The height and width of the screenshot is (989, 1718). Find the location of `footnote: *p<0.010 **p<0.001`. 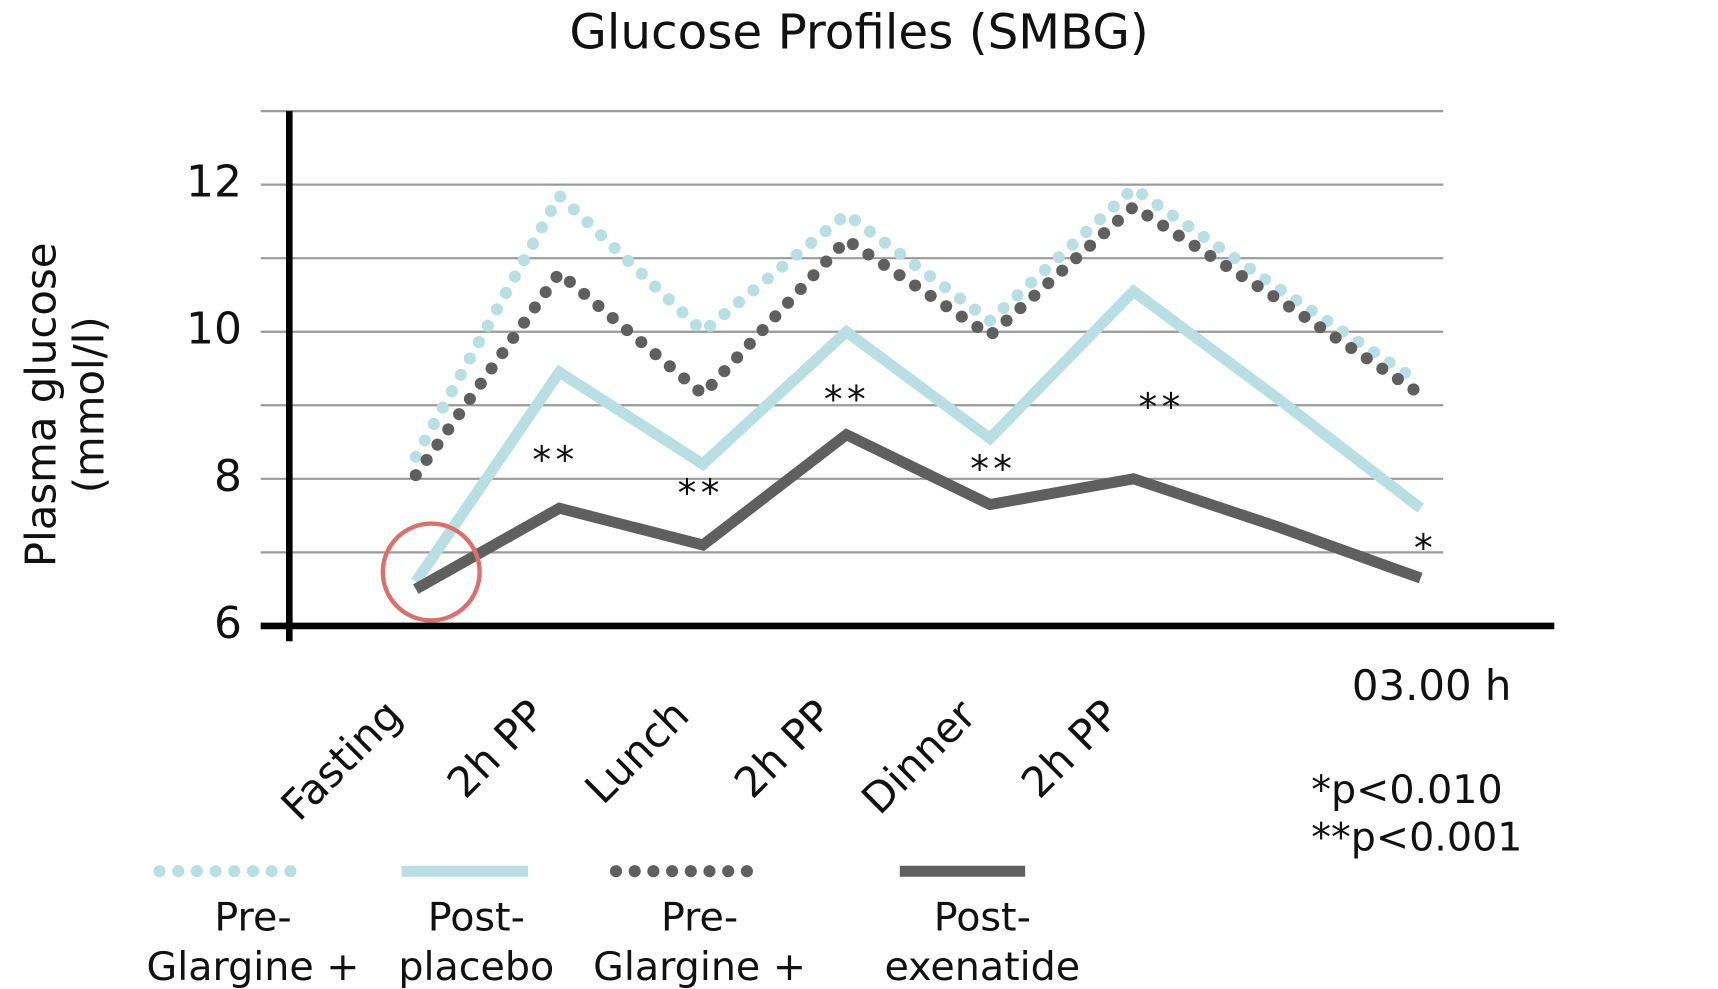

footnote: *p<0.010 **p<0.001 is located at coordinates (1417, 814).